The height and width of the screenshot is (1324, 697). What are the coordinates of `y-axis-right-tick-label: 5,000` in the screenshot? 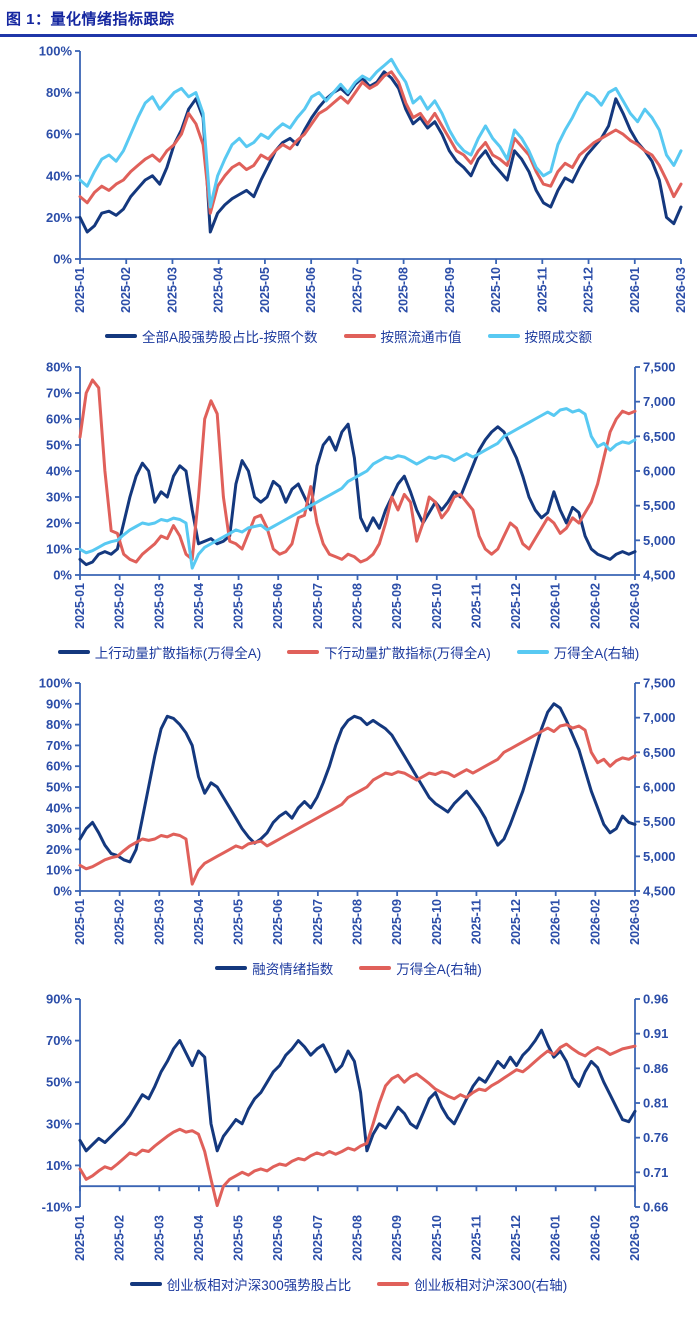 It's located at (659, 540).